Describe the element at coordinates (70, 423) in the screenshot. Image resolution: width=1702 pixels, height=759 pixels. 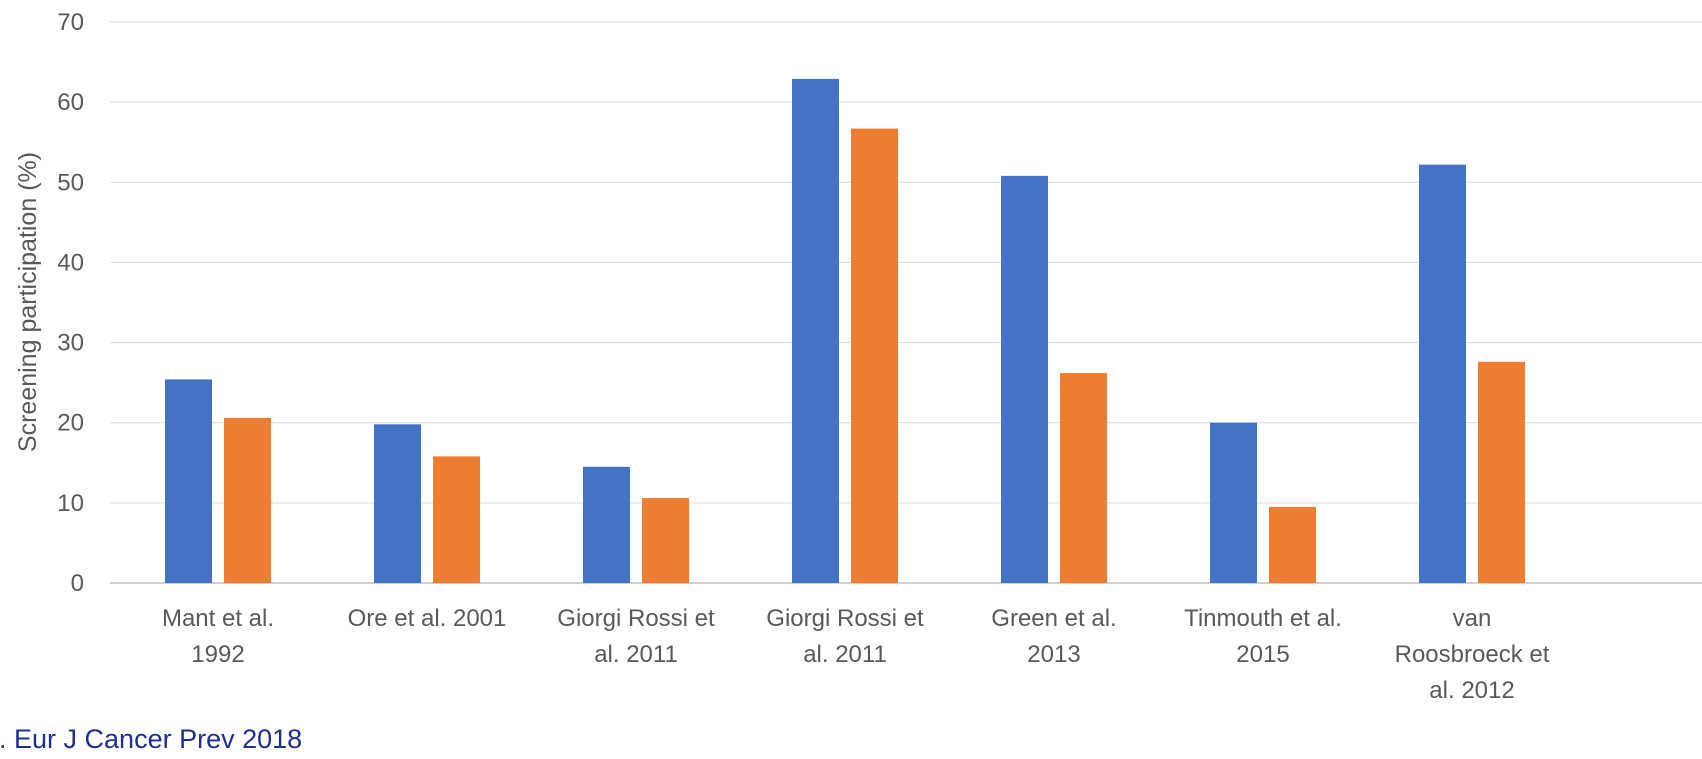
I see `y-tick-label: 20` at that location.